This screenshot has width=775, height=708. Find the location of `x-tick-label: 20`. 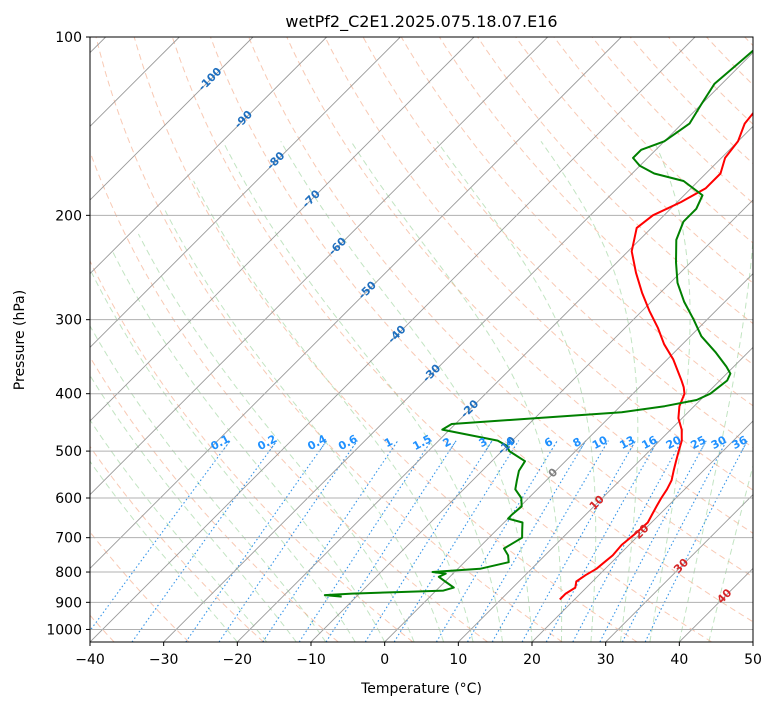

x-tick-label: 20 is located at coordinates (532, 660).